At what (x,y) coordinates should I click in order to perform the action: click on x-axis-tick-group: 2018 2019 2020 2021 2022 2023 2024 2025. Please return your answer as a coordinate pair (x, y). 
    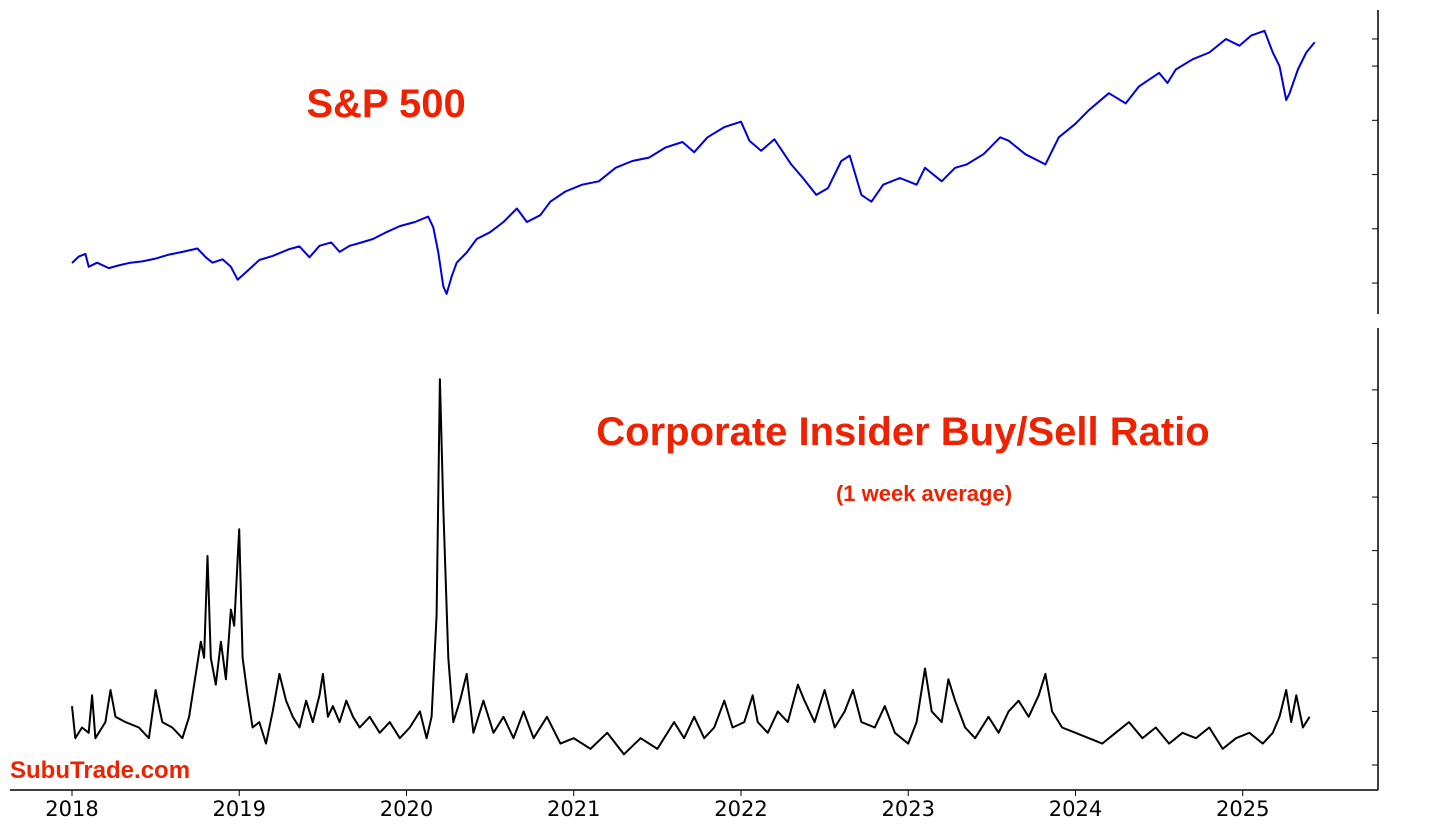
    Looking at the image, I should click on (657, 805).